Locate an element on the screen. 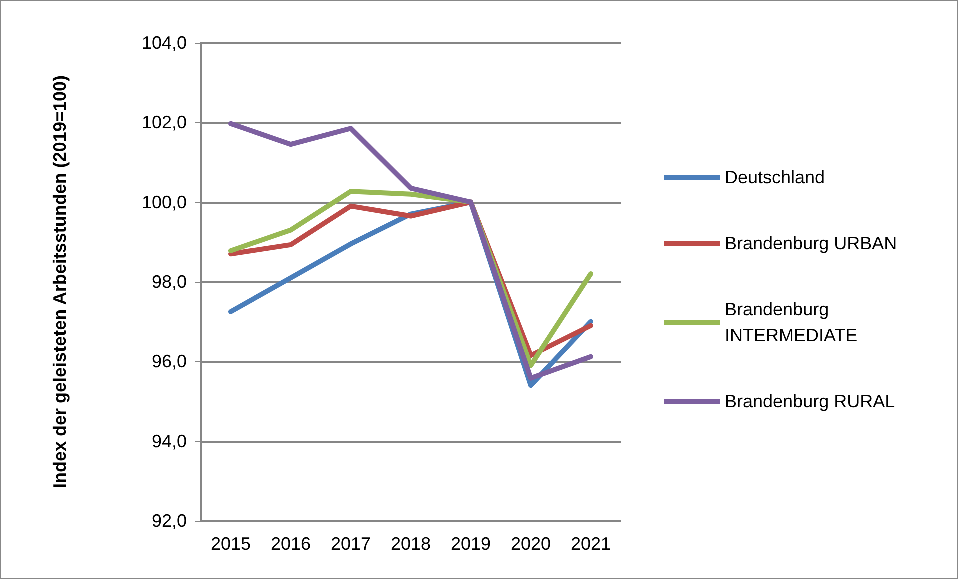  y-tick-label: 94,0 is located at coordinates (169, 441).